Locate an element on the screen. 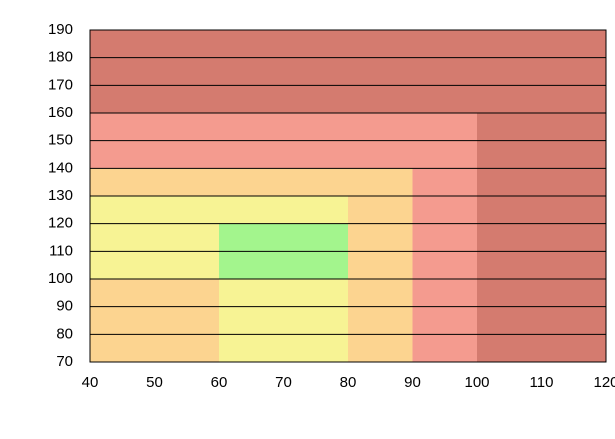 The image size is (615, 439). y-tick-label: 90 is located at coordinates (64, 306).